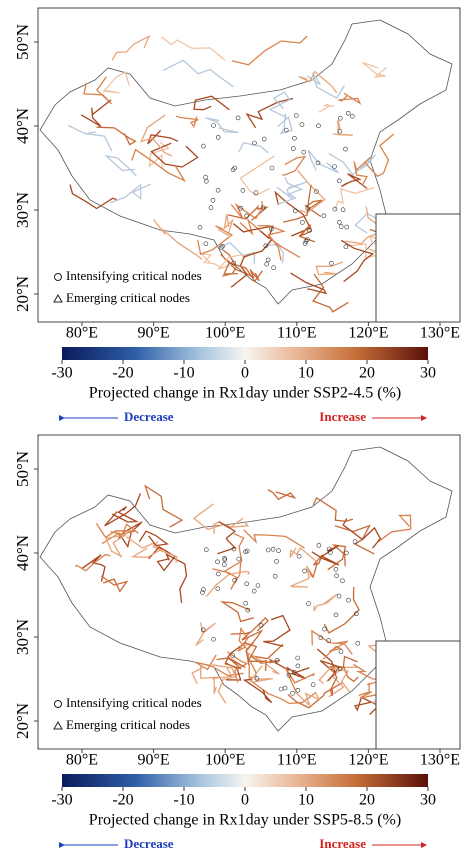 Image resolution: width=474 pixels, height=859 pixels. Describe the element at coordinates (22, 469) in the screenshot. I see `lat-label: 50°N` at that location.